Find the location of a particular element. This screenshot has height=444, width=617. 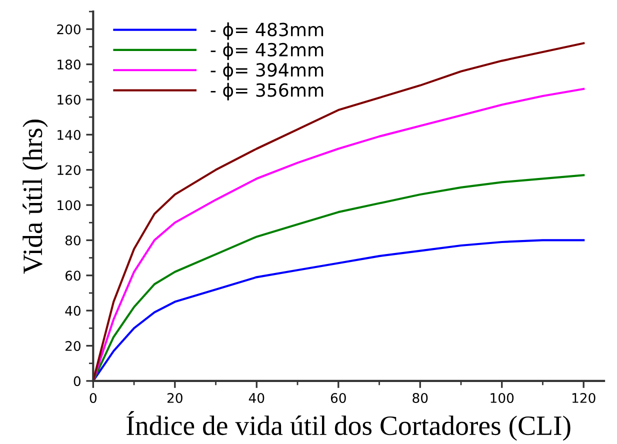

x-tick-label: 60 is located at coordinates (338, 397).